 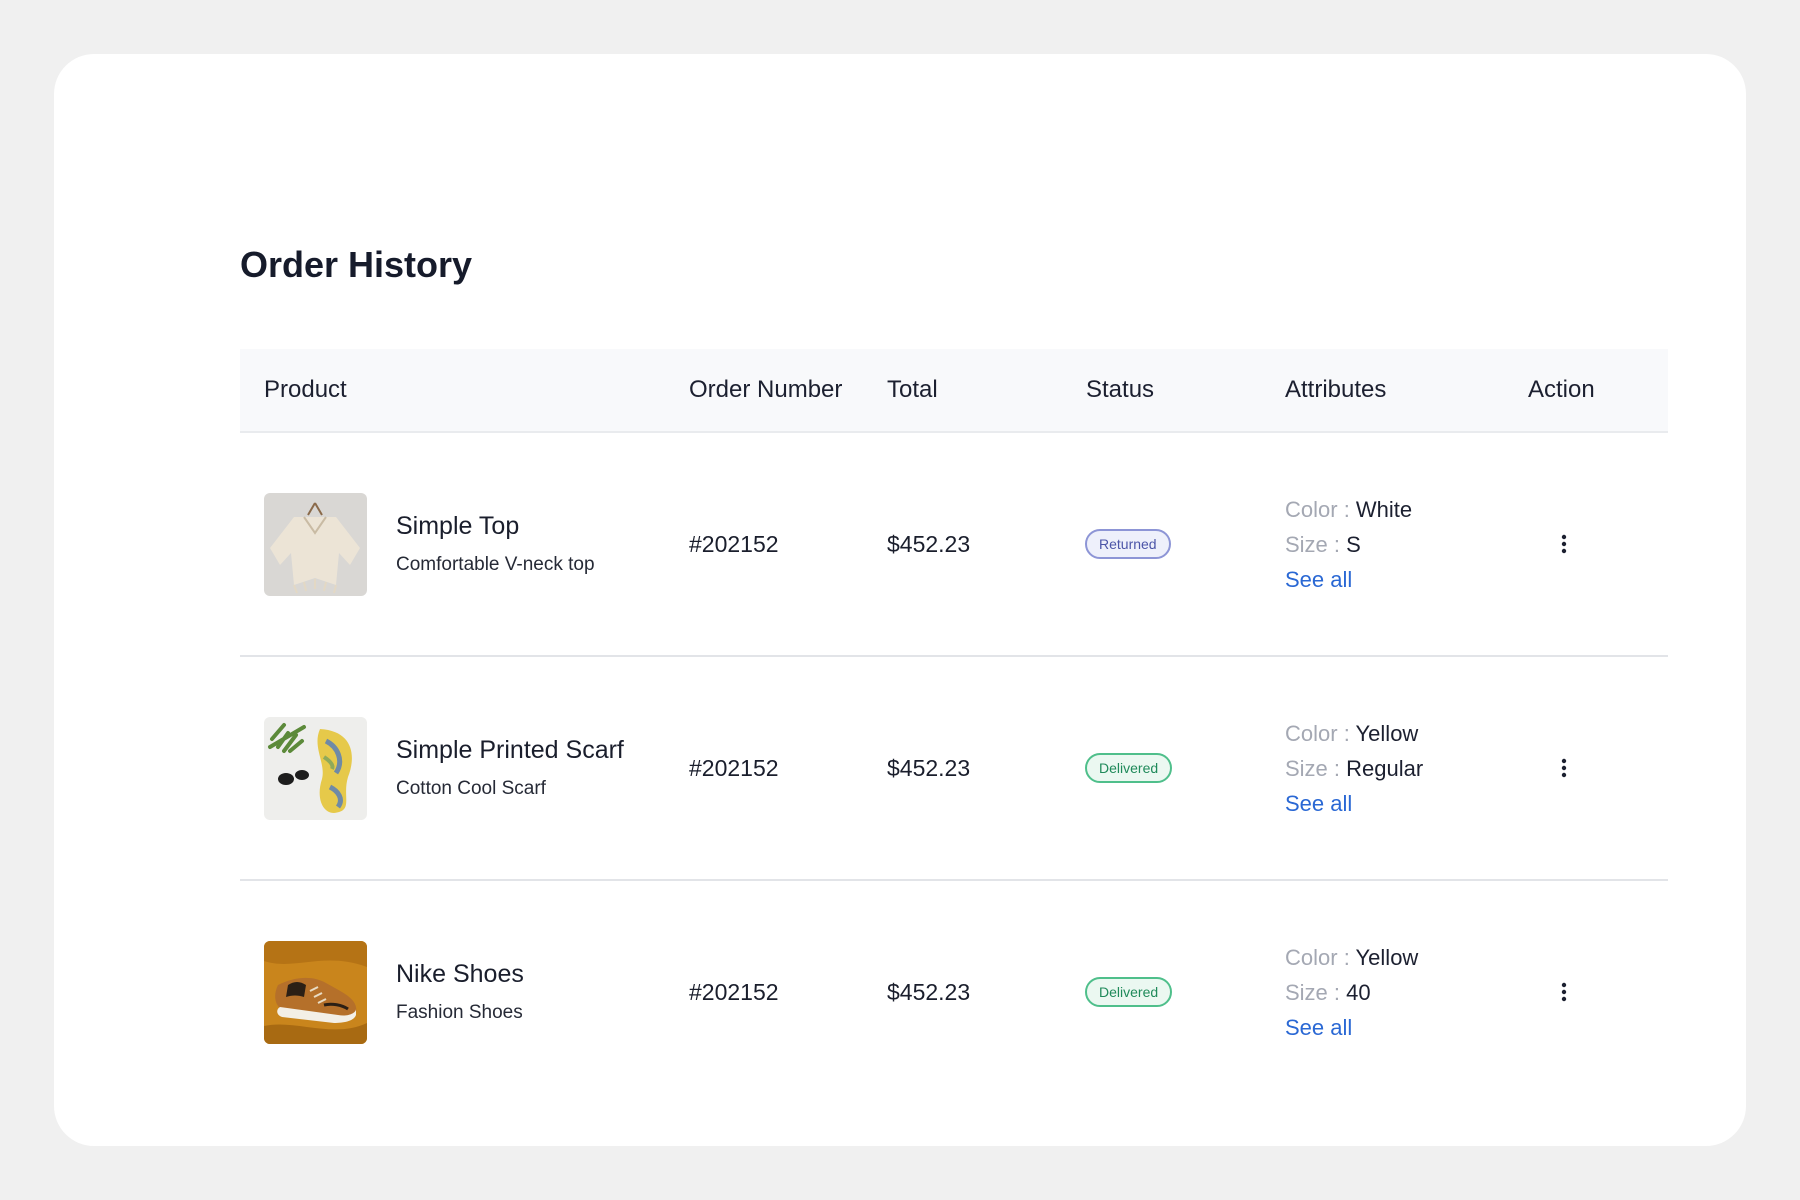 I want to click on page-title: Order History, so click(x=356, y=264).